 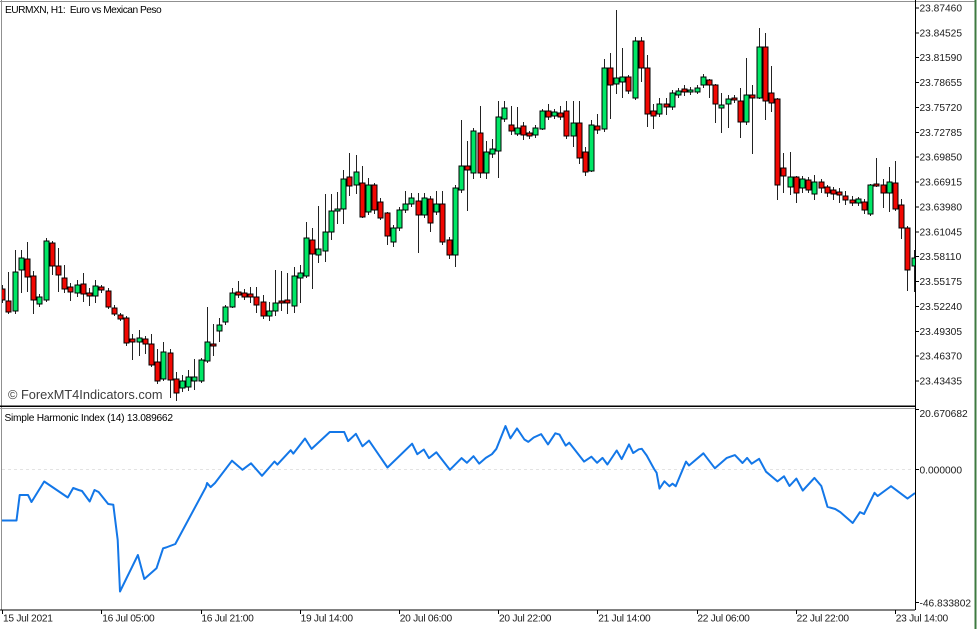 I want to click on svg-text: 23.72785, so click(x=941, y=133).